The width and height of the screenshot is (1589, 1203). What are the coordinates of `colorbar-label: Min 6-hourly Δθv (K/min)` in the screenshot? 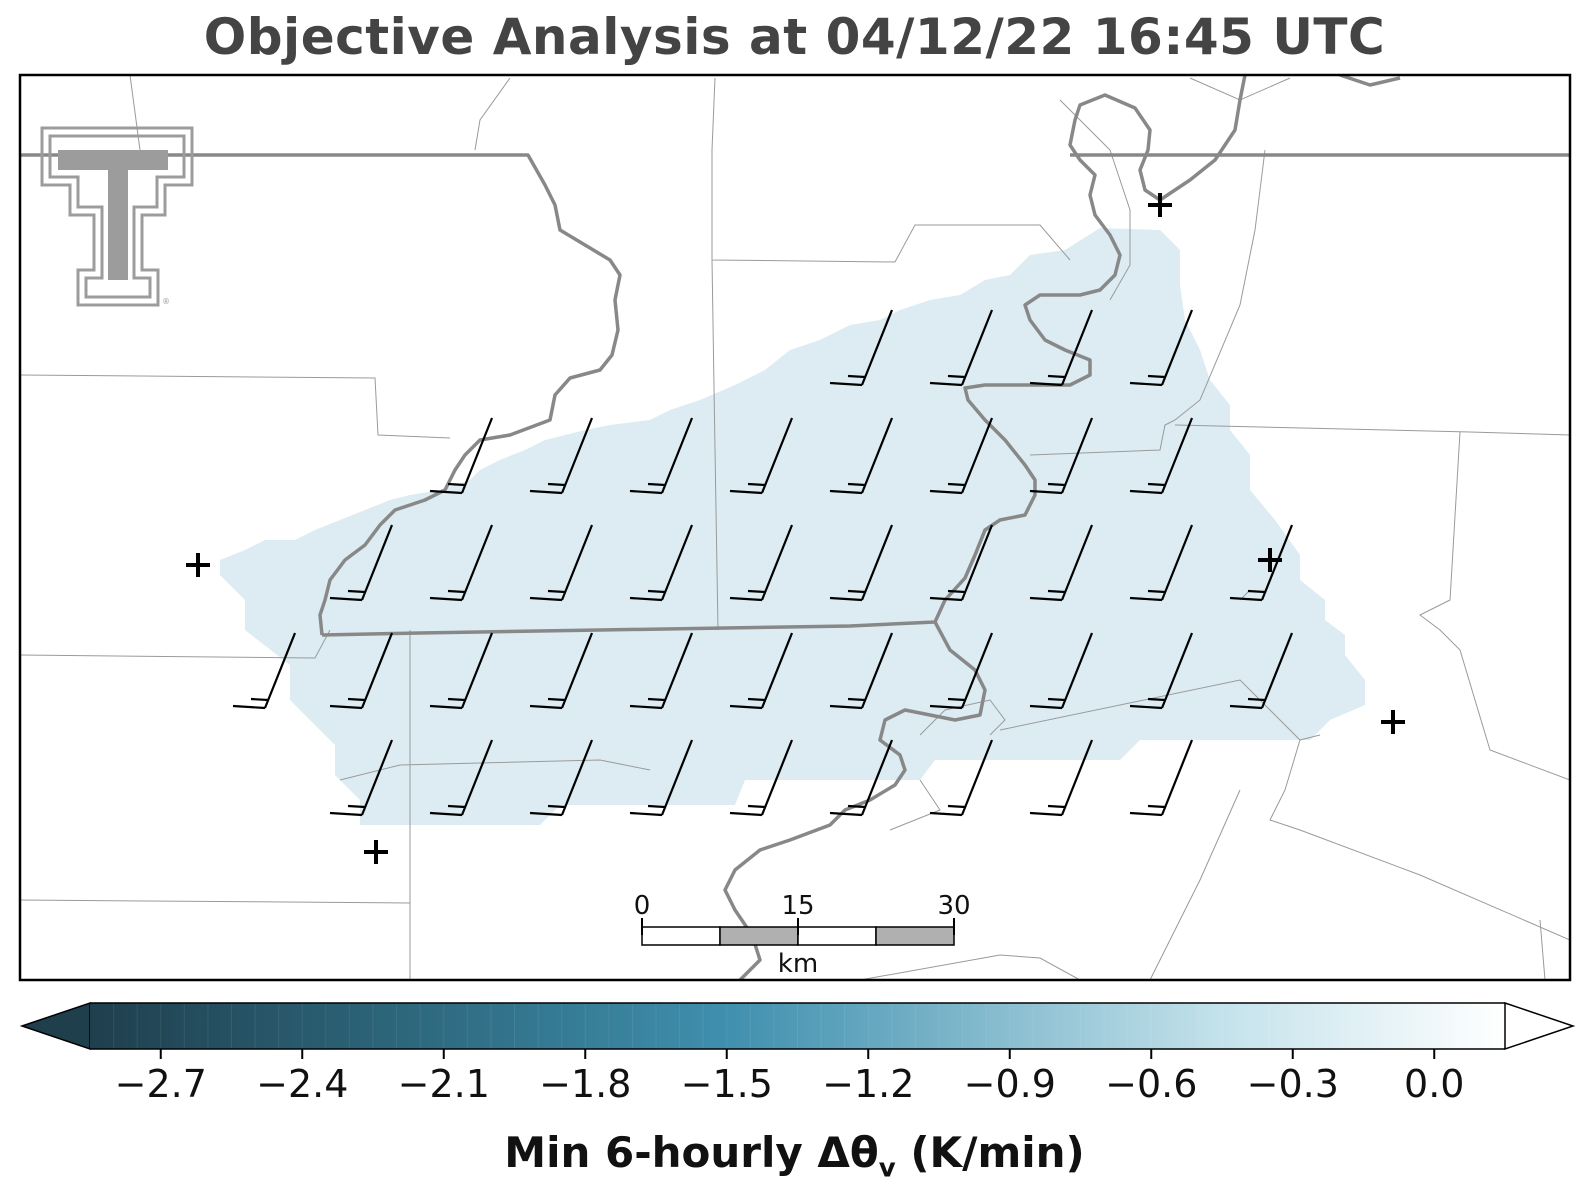 It's located at (794, 1155).